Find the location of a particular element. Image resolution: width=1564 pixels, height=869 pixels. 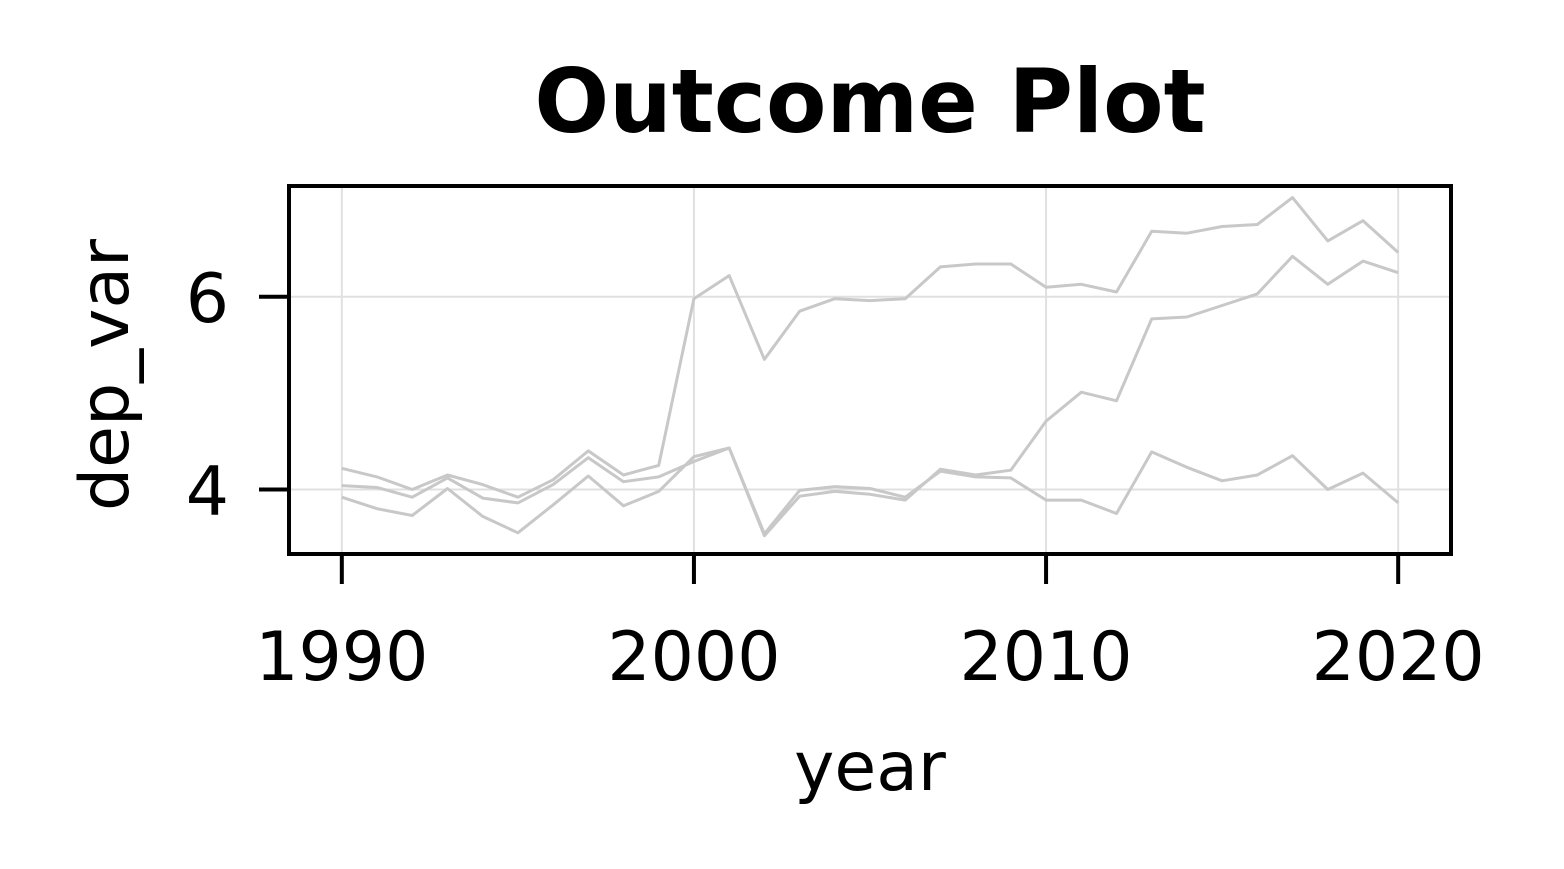

x-tick-label: 2020 is located at coordinates (1398, 657).